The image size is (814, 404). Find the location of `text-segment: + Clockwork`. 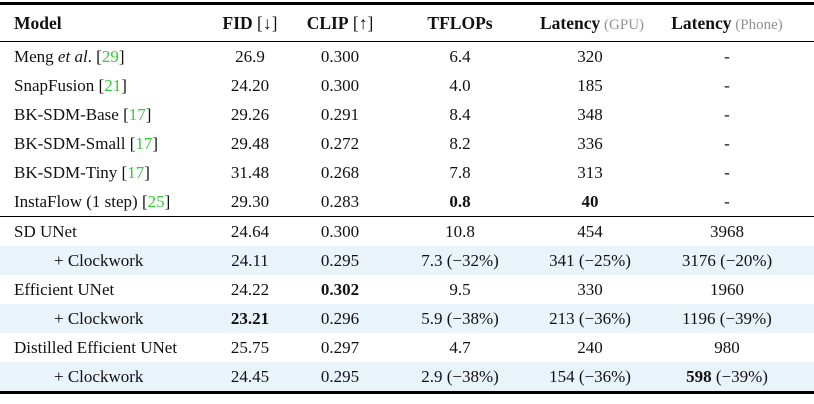

text-segment: + Clockwork is located at coordinates (99, 376).